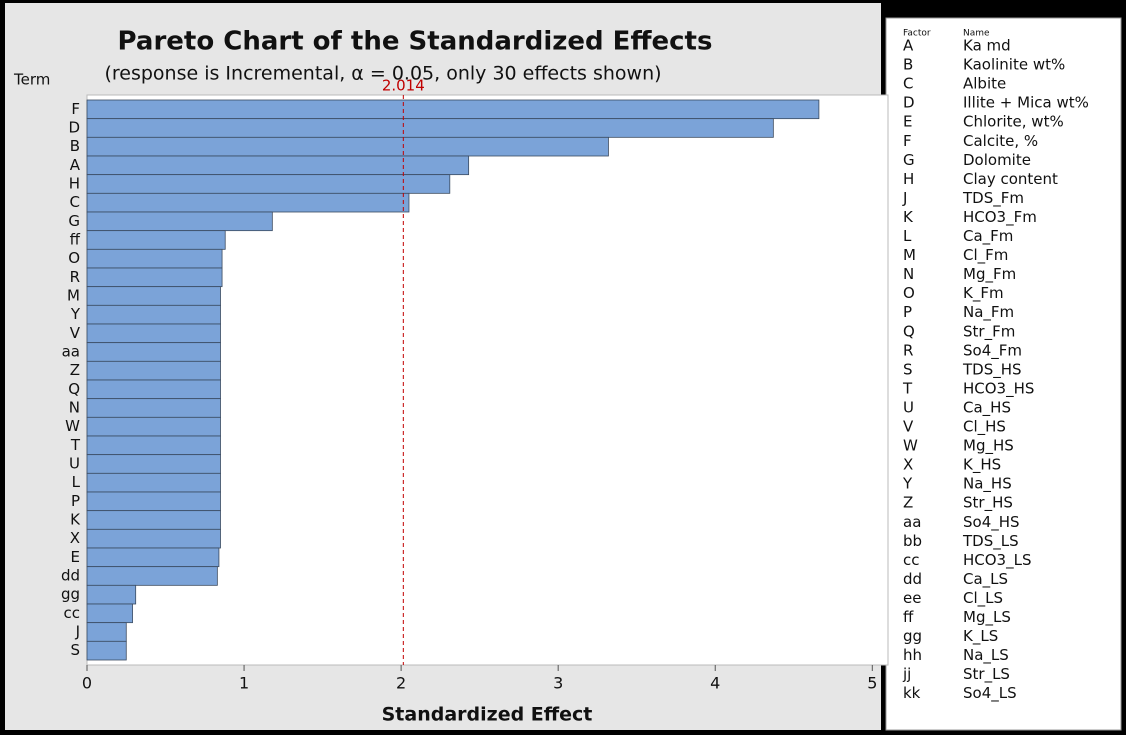 Image resolution: width=1126 pixels, height=735 pixels. Describe the element at coordinates (244, 683) in the screenshot. I see `x-tick-label: 1` at that location.